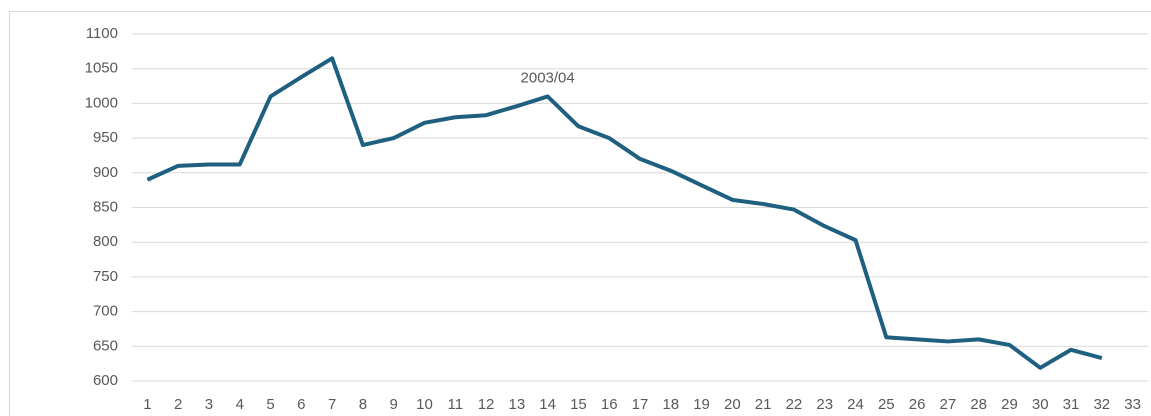  What do you see at coordinates (240, 404) in the screenshot?
I see `x-tick-label: 4` at bounding box center [240, 404].